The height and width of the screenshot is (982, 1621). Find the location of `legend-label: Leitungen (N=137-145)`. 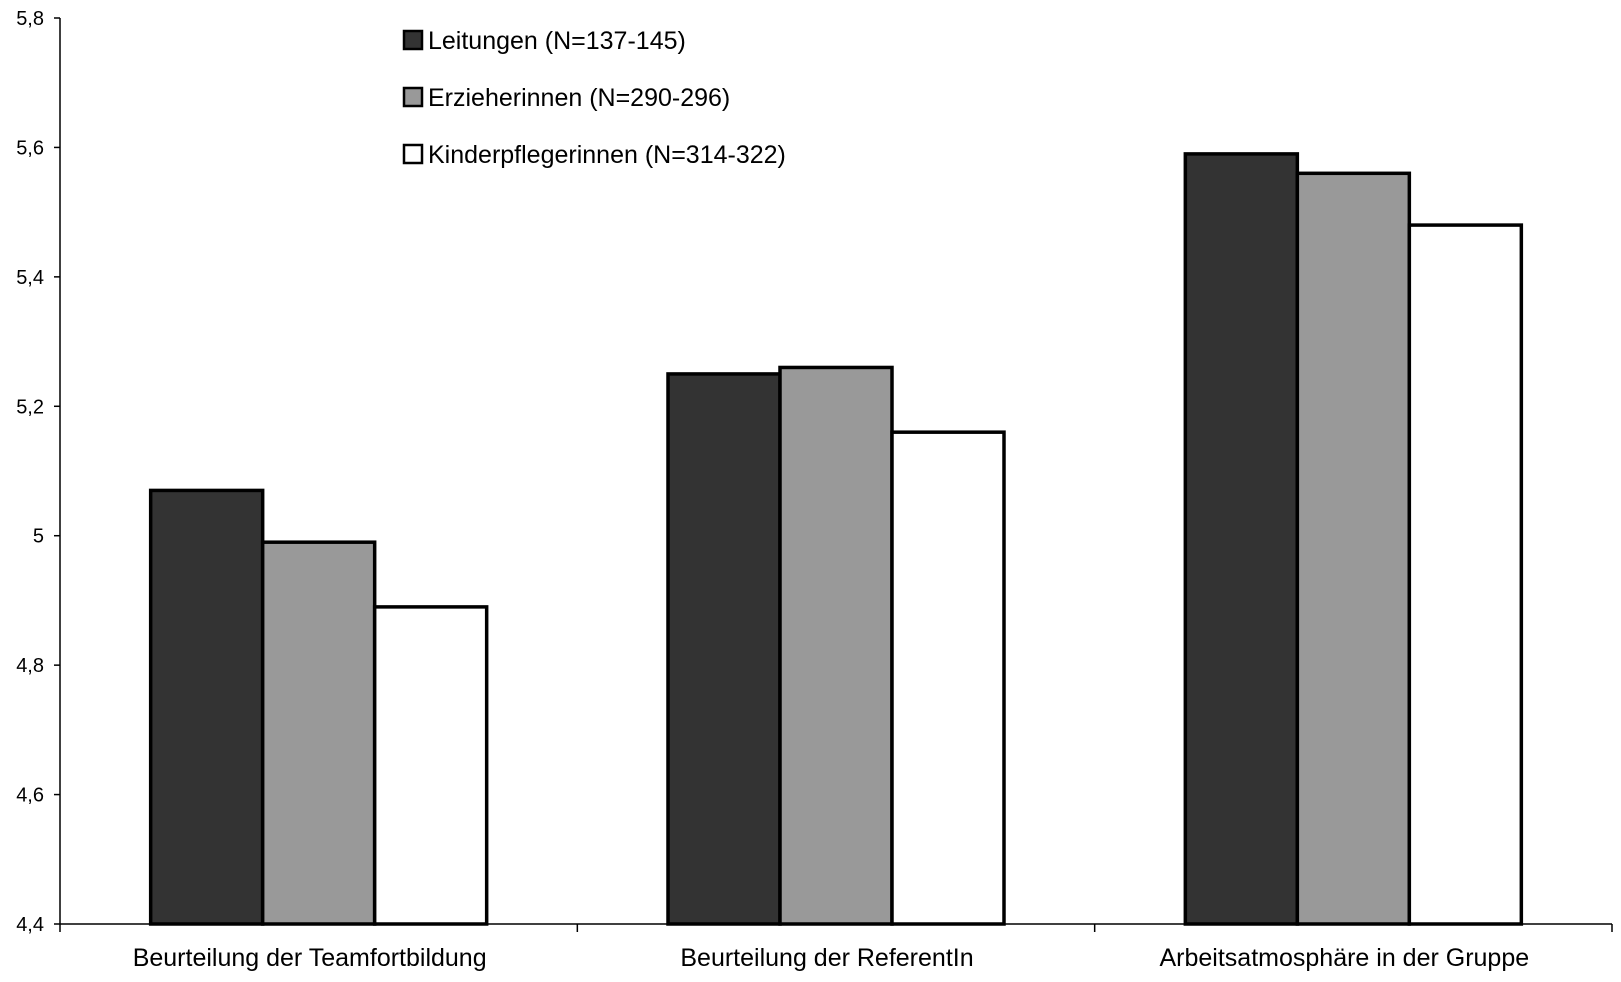

legend-label: Leitungen (N=137-145) is located at coordinates (557, 41).